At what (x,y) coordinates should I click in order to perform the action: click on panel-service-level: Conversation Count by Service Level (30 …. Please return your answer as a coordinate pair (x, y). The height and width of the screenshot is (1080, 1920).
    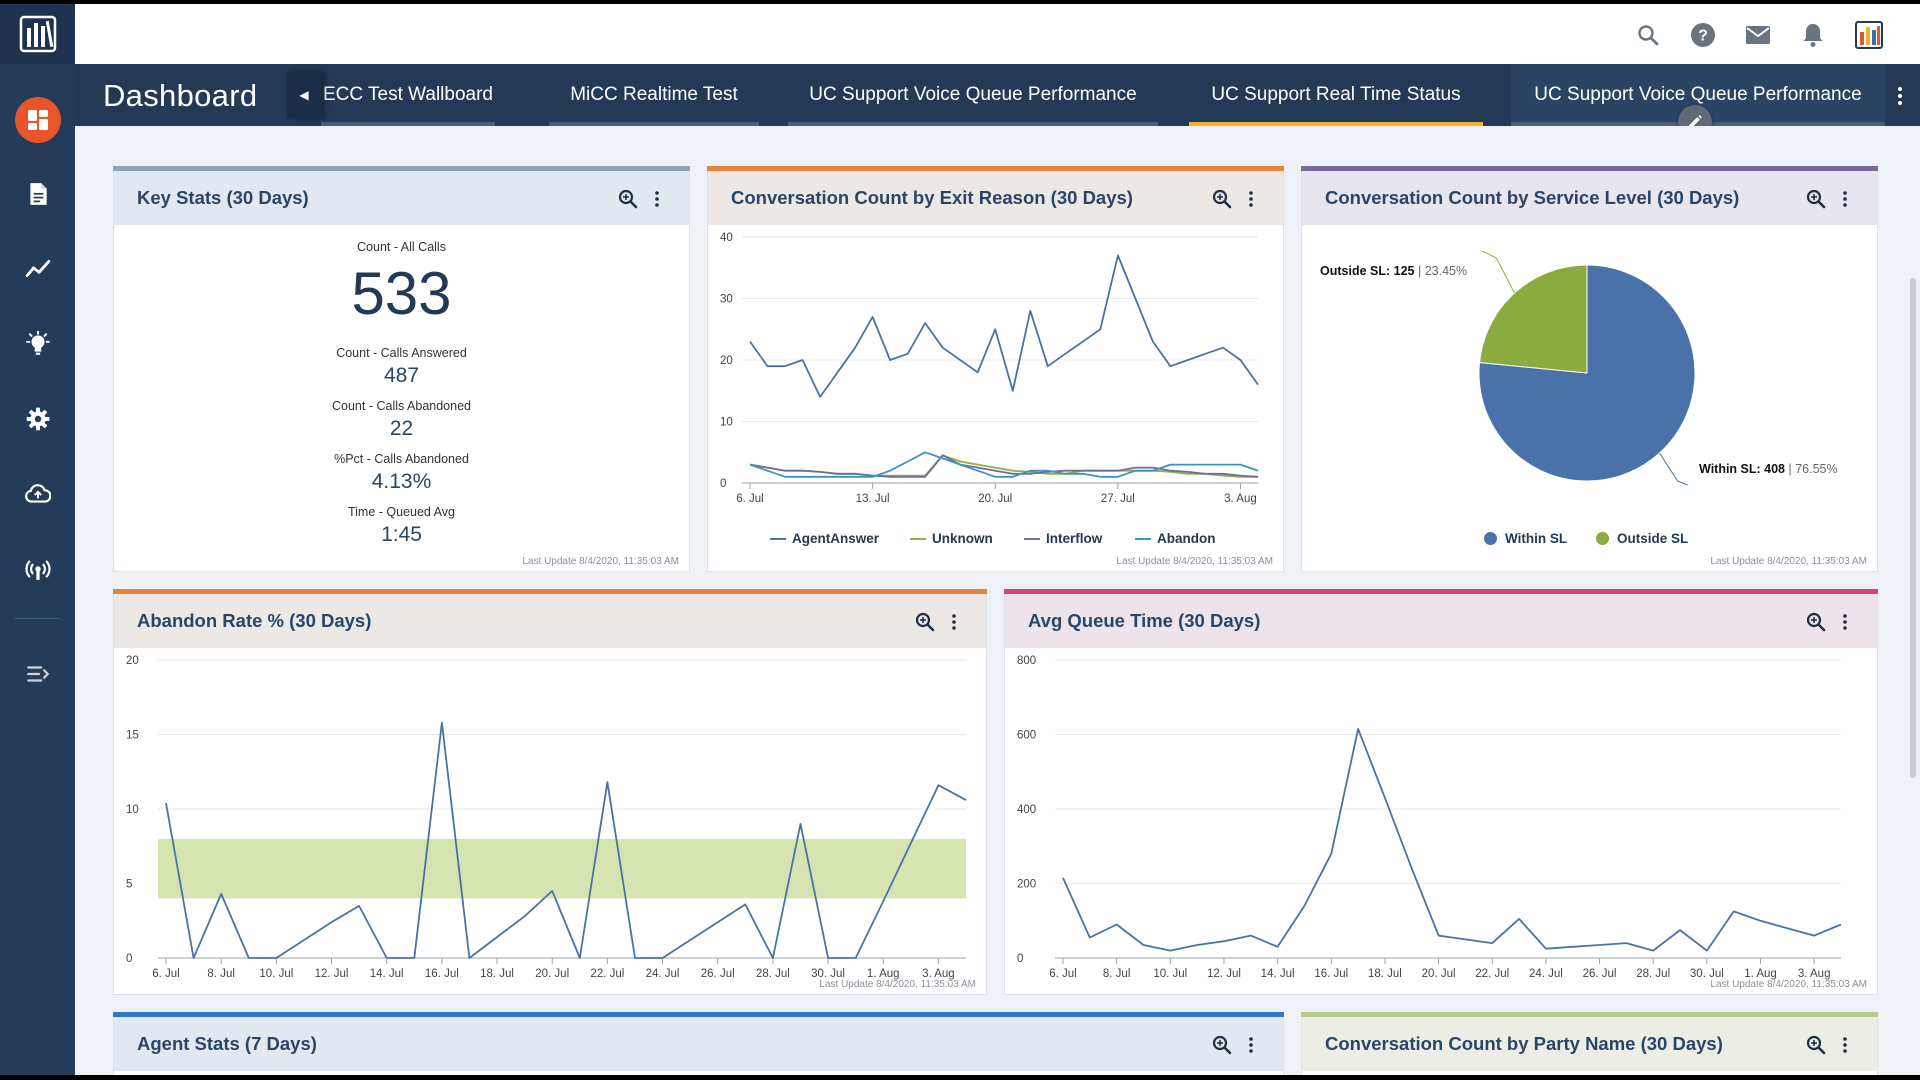
    Looking at the image, I should click on (1589, 369).